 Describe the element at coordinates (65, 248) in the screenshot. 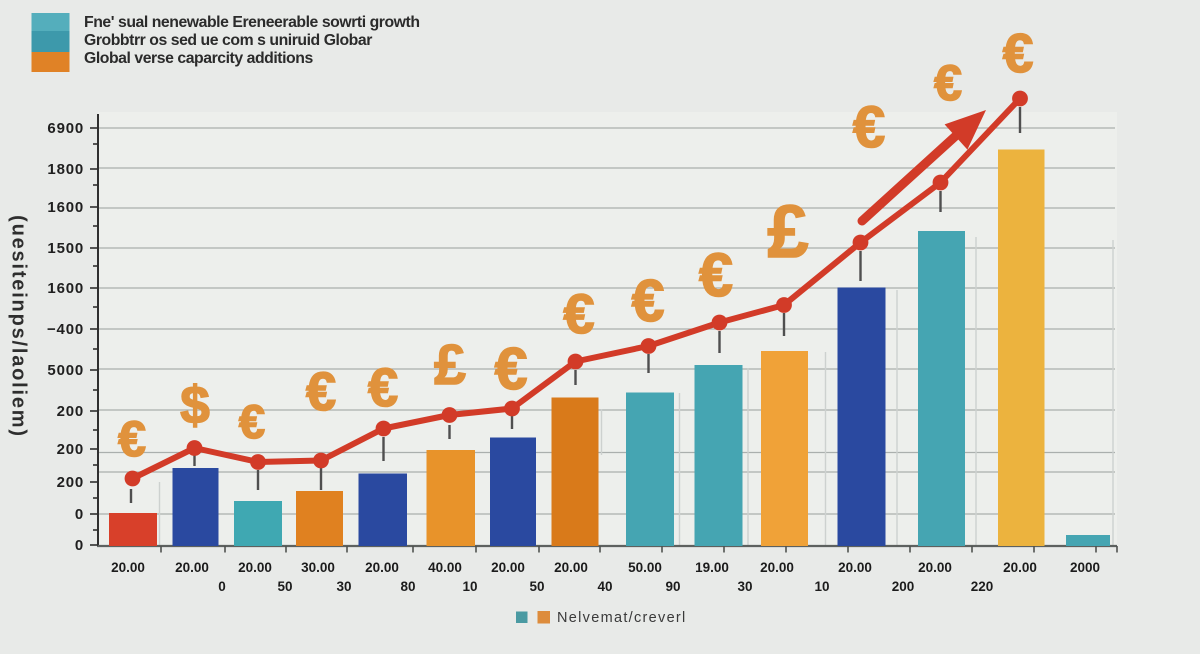

I see `svg-text: 1500` at that location.